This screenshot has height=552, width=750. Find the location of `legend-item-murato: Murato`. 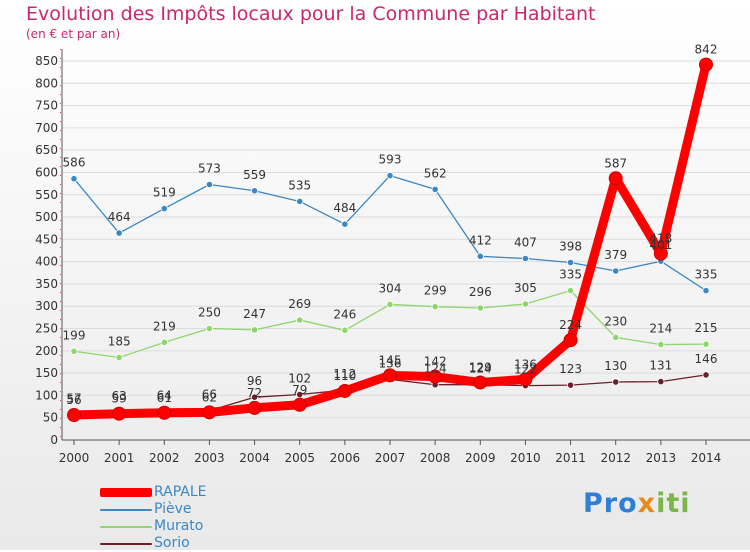

legend-item-murato: Murato is located at coordinates (200, 526).